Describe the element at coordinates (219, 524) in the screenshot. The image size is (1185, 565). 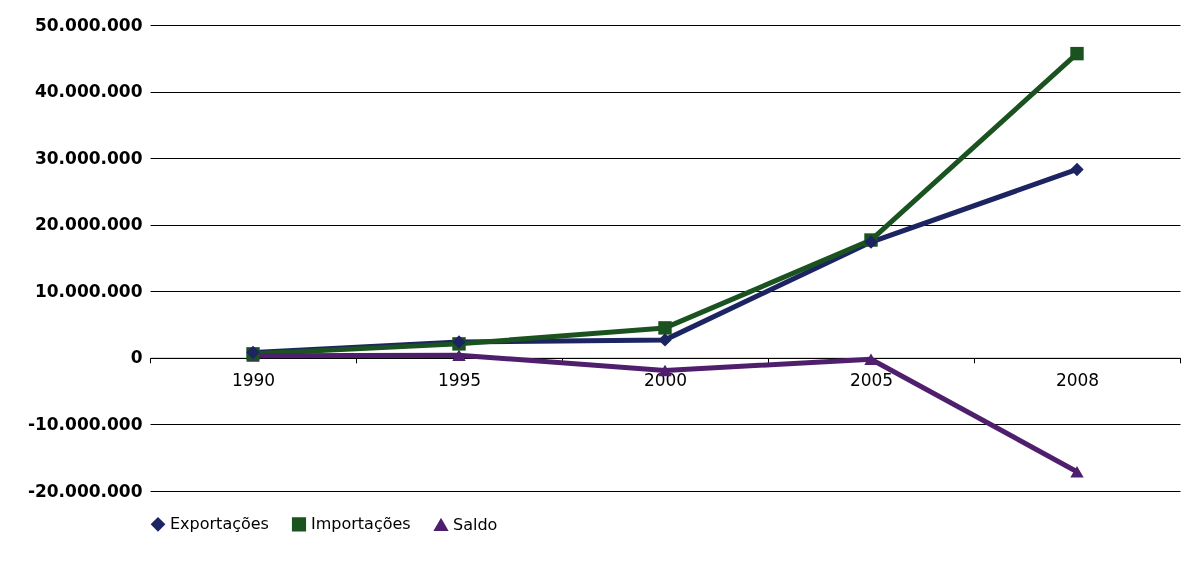
I see `legend-label: Exportações` at that location.